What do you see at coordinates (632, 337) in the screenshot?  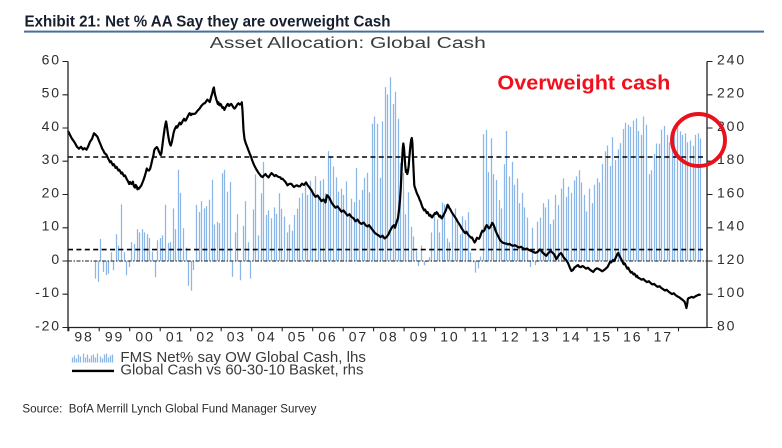 I see `svg-text: 16` at bounding box center [632, 337].